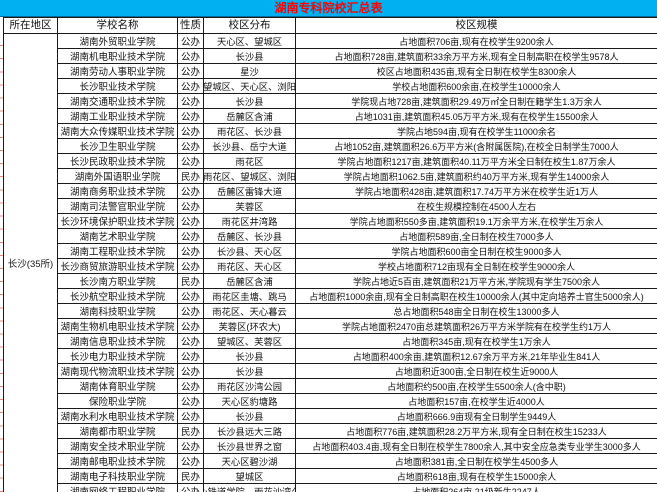  I want to click on scale-cell: 占地面积157亩,在校学生近4000人, so click(476, 401).